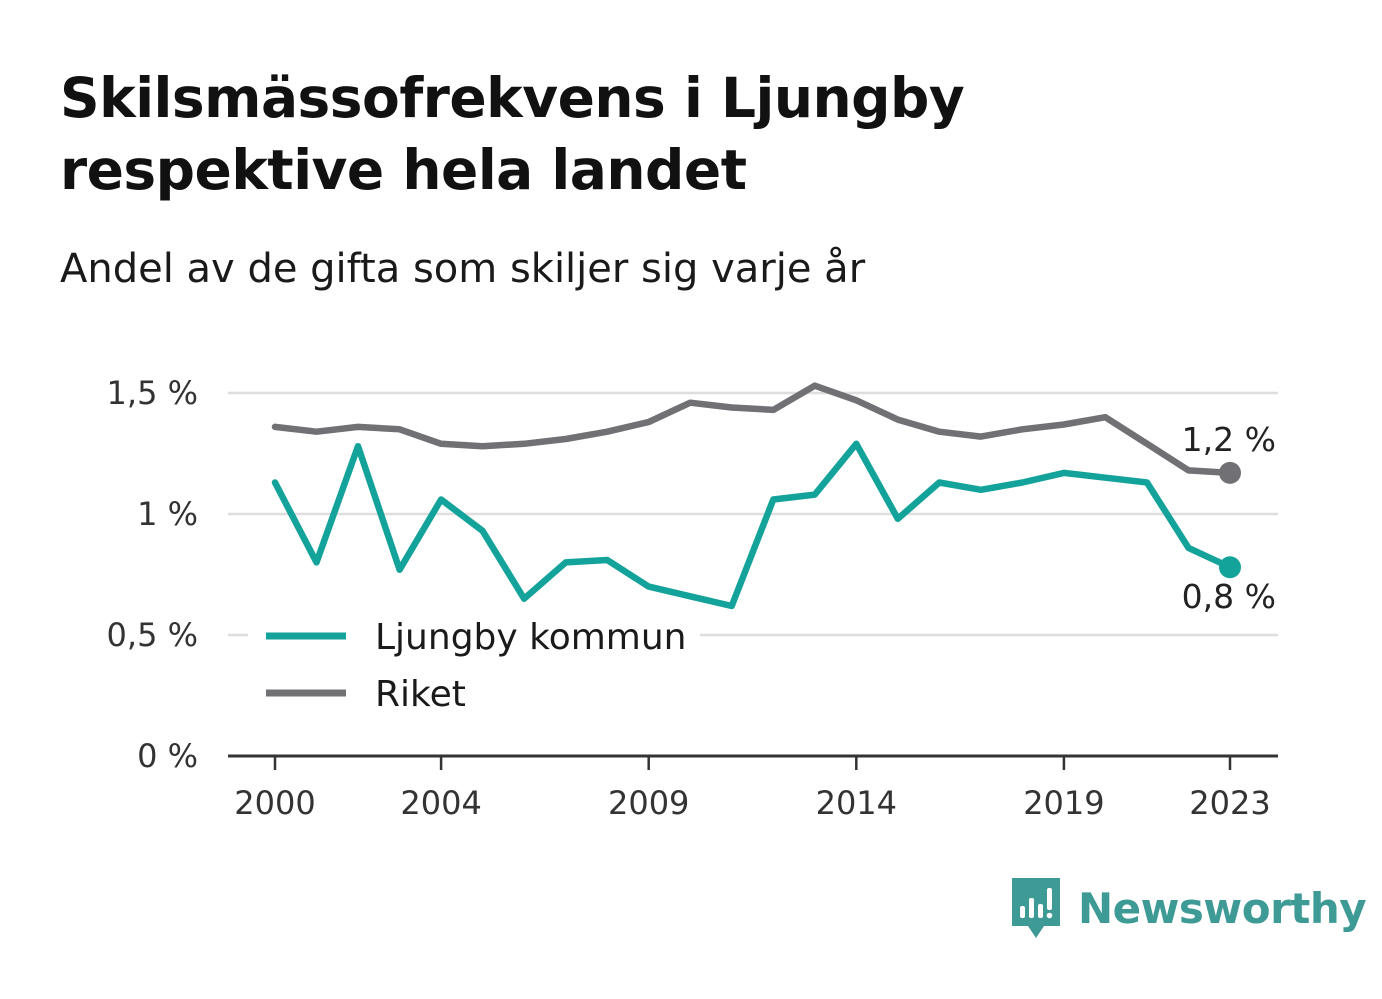 Image resolution: width=1382 pixels, height=999 pixels. I want to click on x-tick-label: 2004, so click(440, 803).